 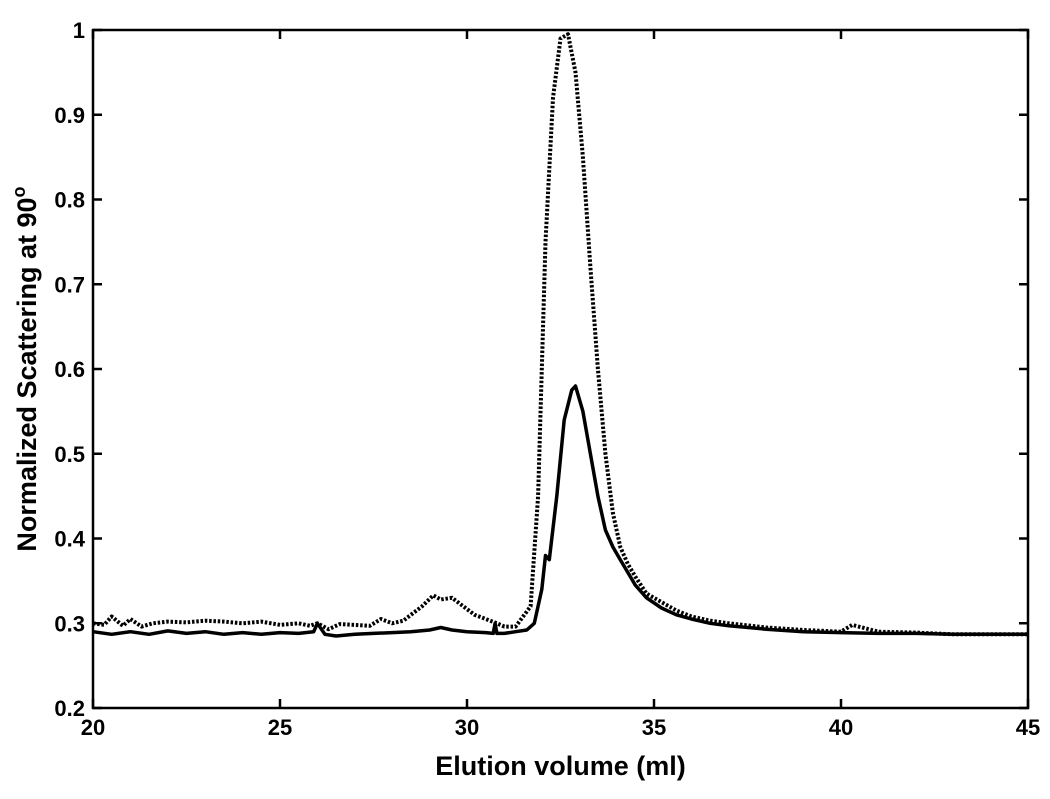 I want to click on y-tick-label: 0.3, so click(x=69, y=623).